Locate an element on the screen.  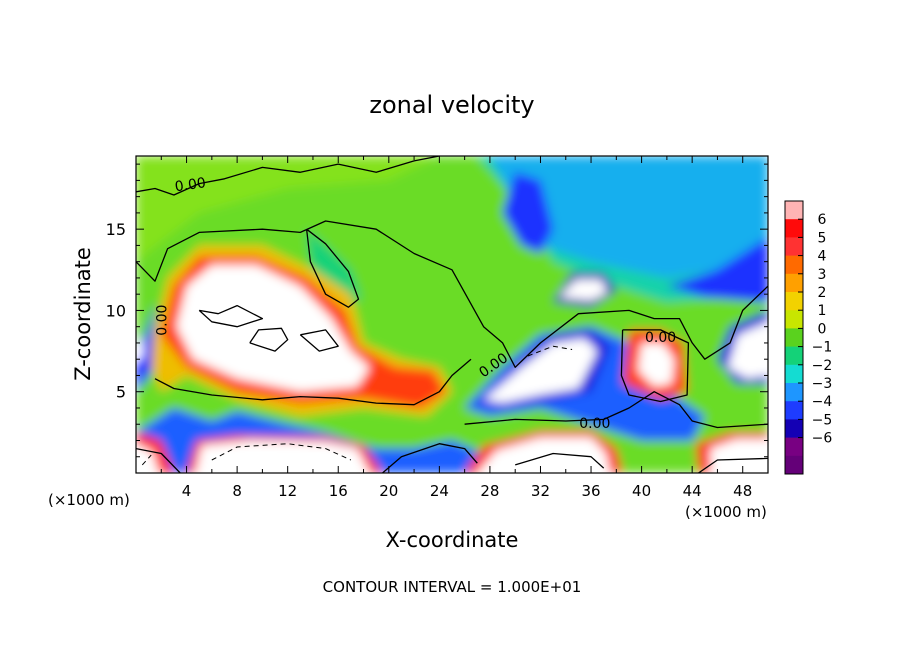
x-tick-label: 12 is located at coordinates (287, 491).